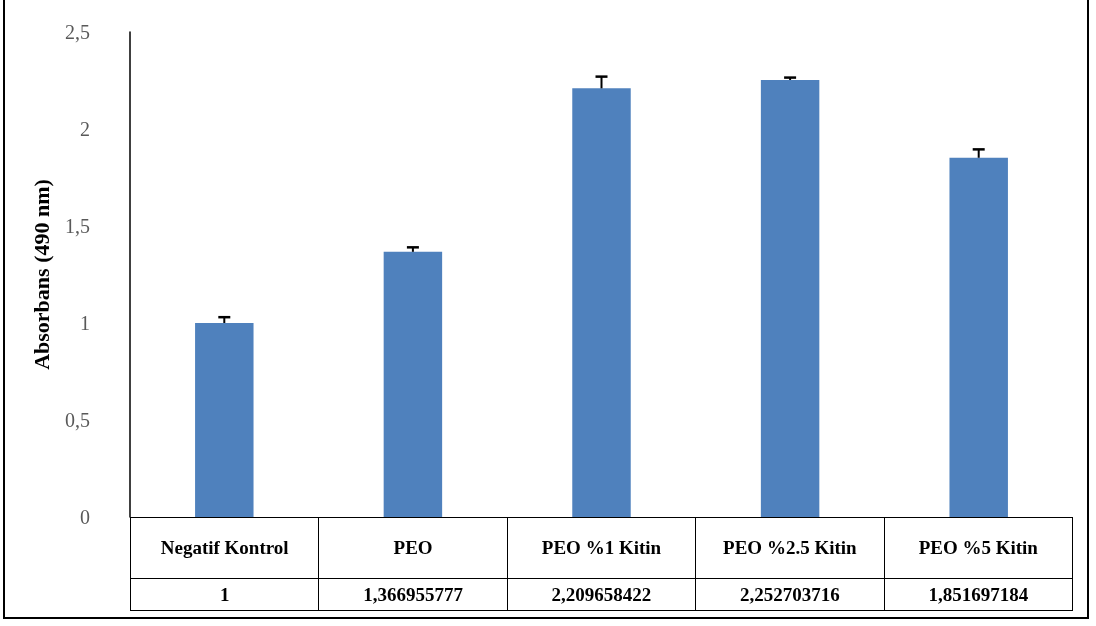  I want to click on y-axis-title: Absorbans (490 nm), so click(41, 274).